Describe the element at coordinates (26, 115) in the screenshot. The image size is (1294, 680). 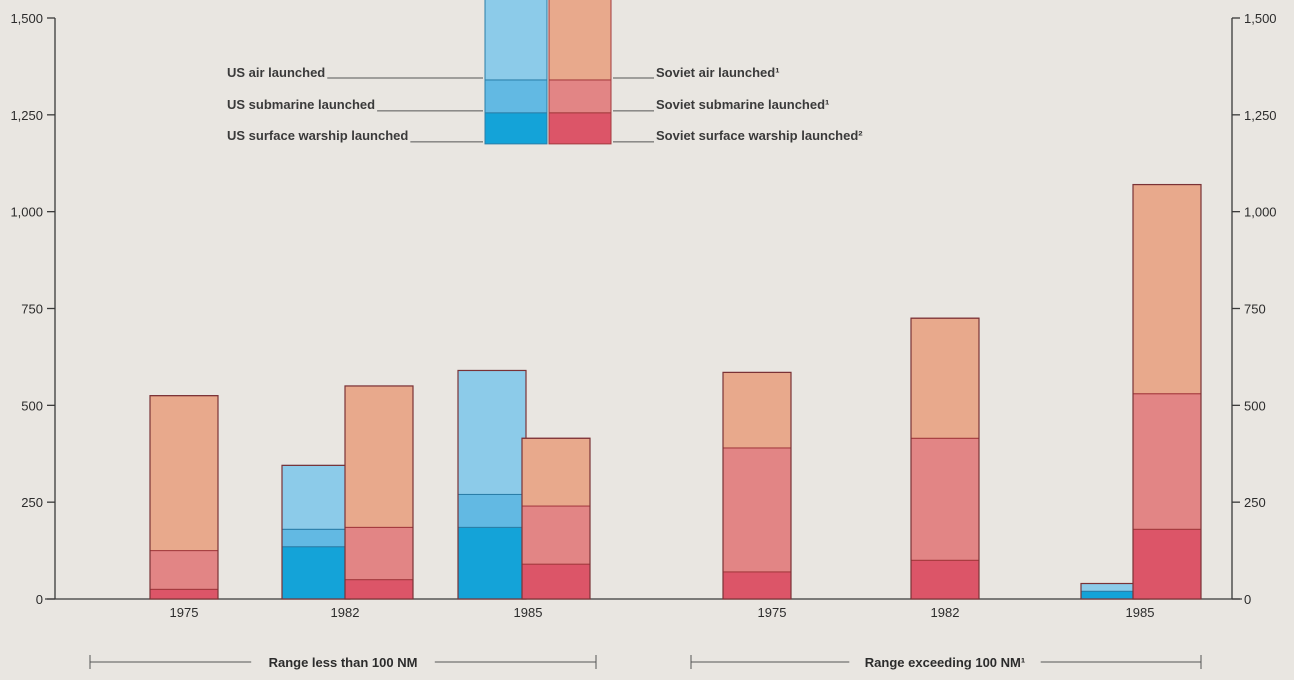
I see `y-tick-label-left: 1,250` at that location.